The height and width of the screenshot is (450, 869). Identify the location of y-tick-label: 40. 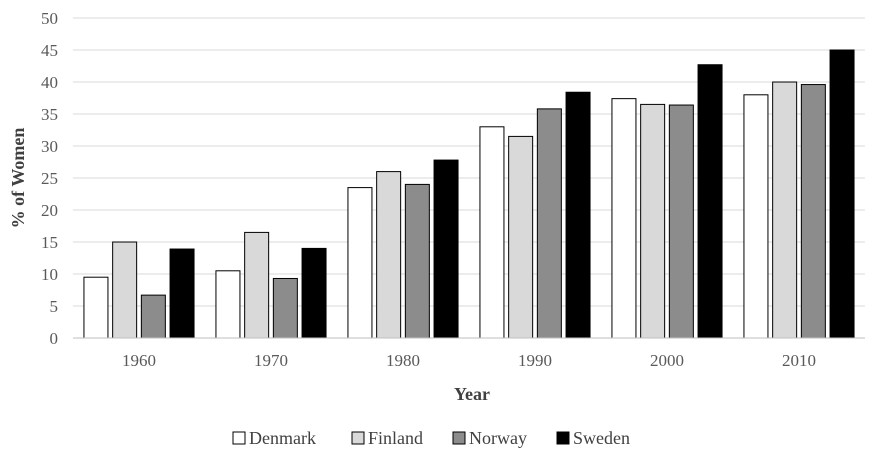
(49, 82).